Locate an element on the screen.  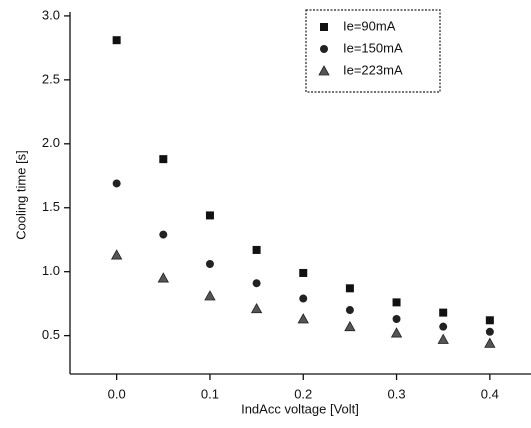
x-tick-label: 0.0 is located at coordinates (117, 393).